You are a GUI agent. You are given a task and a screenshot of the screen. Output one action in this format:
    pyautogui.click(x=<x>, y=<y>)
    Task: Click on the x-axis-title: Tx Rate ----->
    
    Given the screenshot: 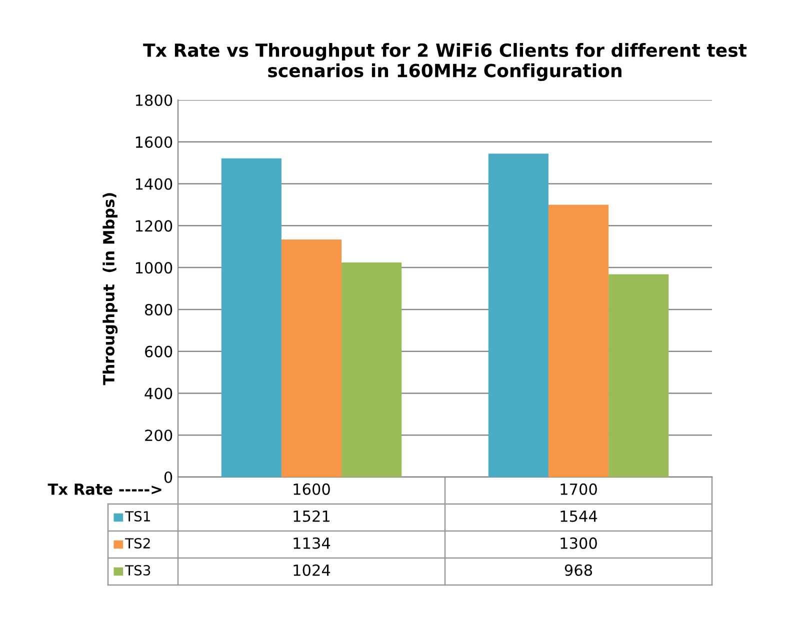 What is the action you would take?
    pyautogui.click(x=105, y=489)
    